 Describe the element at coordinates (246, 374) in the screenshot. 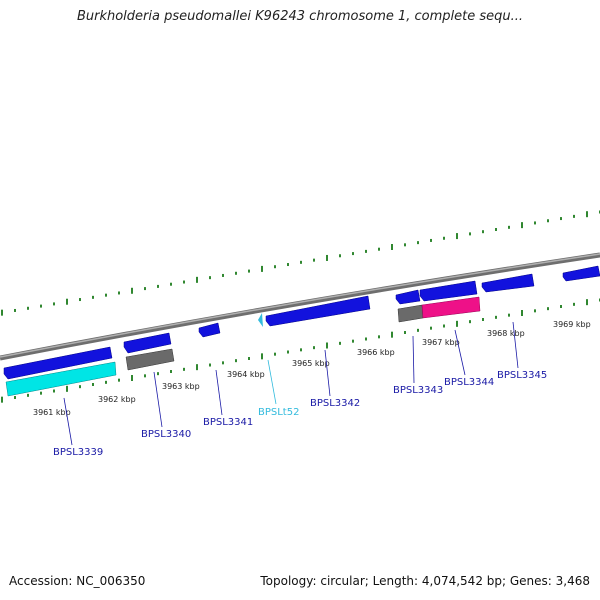

I see `tick-label-3964: 3964 kbp` at that location.